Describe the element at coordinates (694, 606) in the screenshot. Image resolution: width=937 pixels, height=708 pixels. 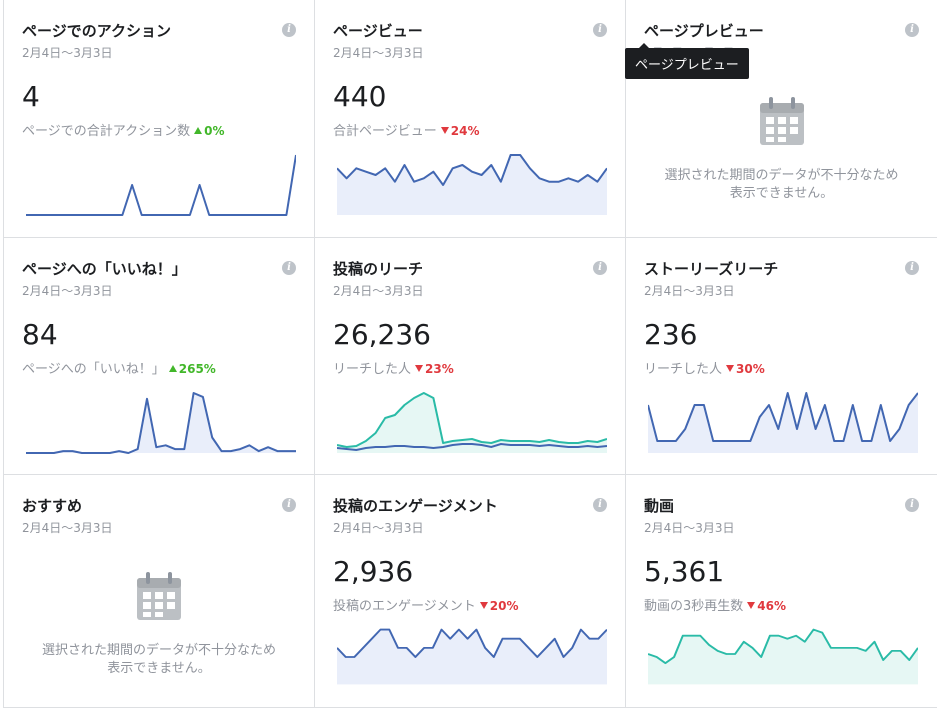
I see `card-sub-label: 動画の3秒再生数` at that location.